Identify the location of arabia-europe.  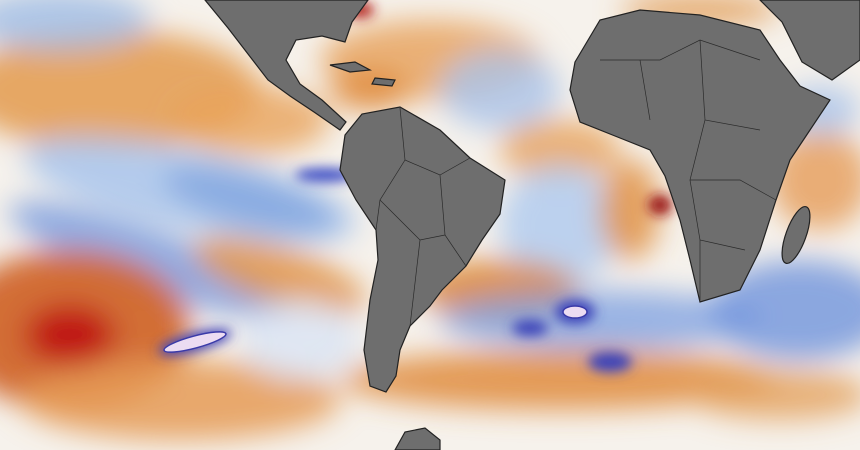
(809, 40).